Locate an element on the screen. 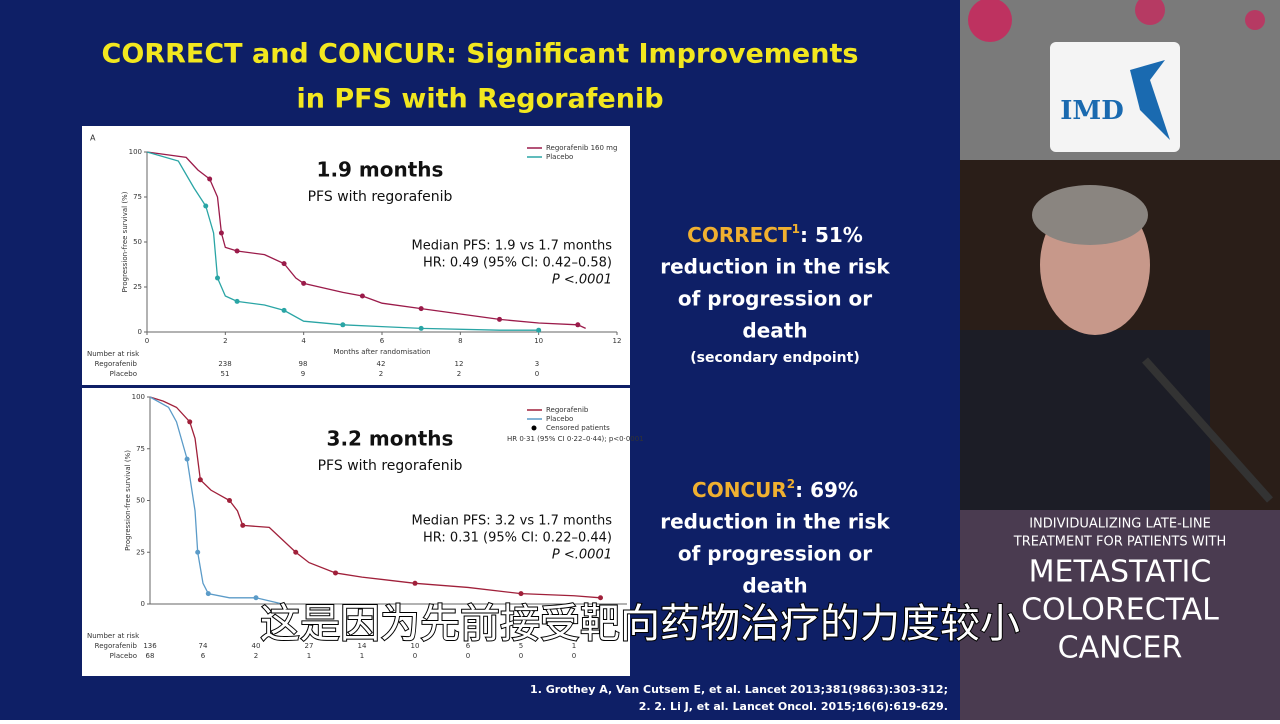 The height and width of the screenshot is (724, 1280). stat-line: Median PFS: 3.2 vs 1.7 months is located at coordinates (512, 521).